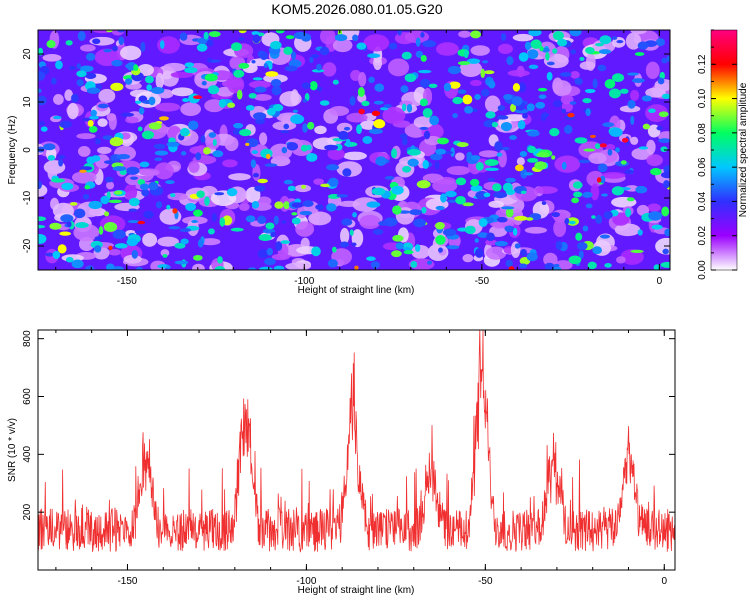  Describe the element at coordinates (27, 197) in the screenshot. I see `heatmap-y-tick-label: -10` at that location.